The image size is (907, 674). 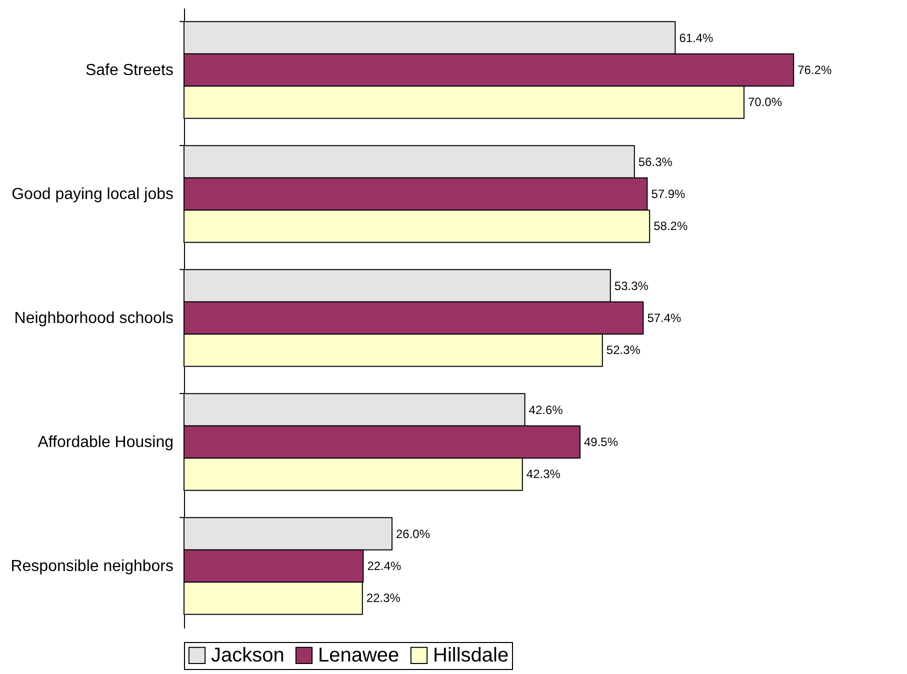 What do you see at coordinates (93, 194) in the screenshot?
I see `y-tick-label: Good paying local jobs` at bounding box center [93, 194].